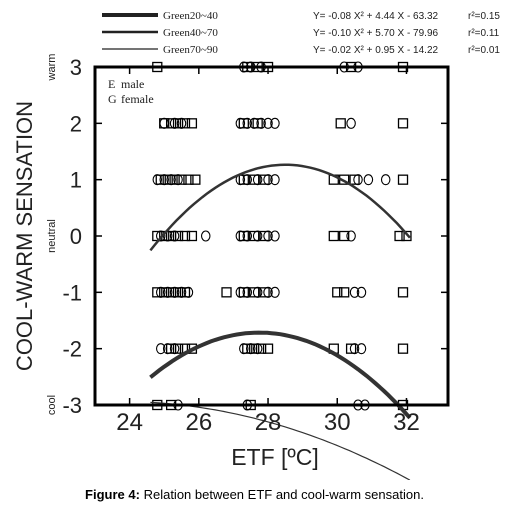 The width and height of the screenshot is (509, 513). Describe the element at coordinates (72, 405) in the screenshot. I see `y-tick-label: -3` at that location.